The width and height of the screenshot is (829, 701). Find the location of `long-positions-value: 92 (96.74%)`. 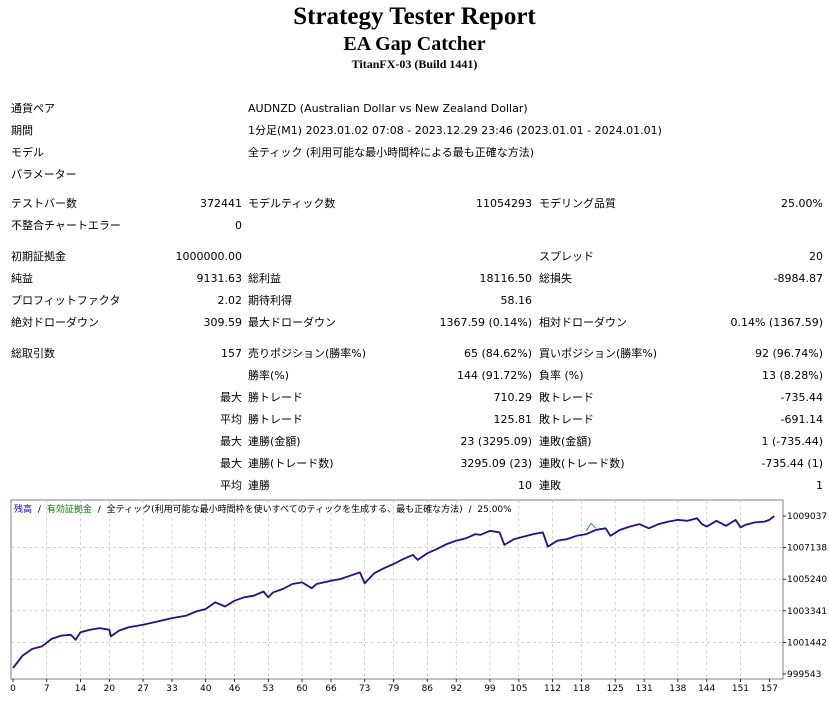

long-positions-value: 92 (96.74%) is located at coordinates (788, 353).